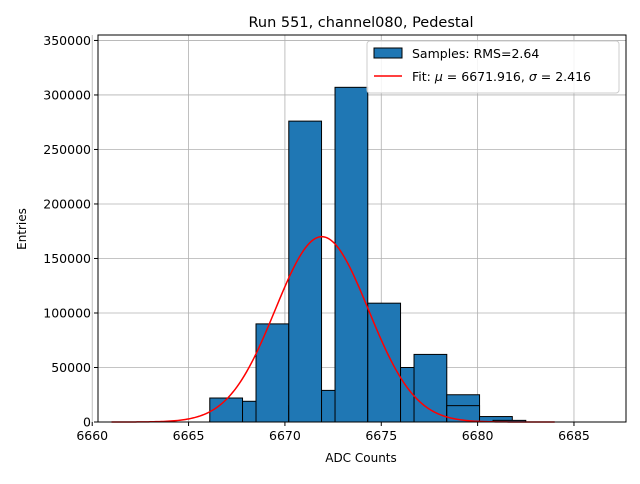 The image size is (640, 484). I want to click on y-tick-label: 350000, so click(67, 40).